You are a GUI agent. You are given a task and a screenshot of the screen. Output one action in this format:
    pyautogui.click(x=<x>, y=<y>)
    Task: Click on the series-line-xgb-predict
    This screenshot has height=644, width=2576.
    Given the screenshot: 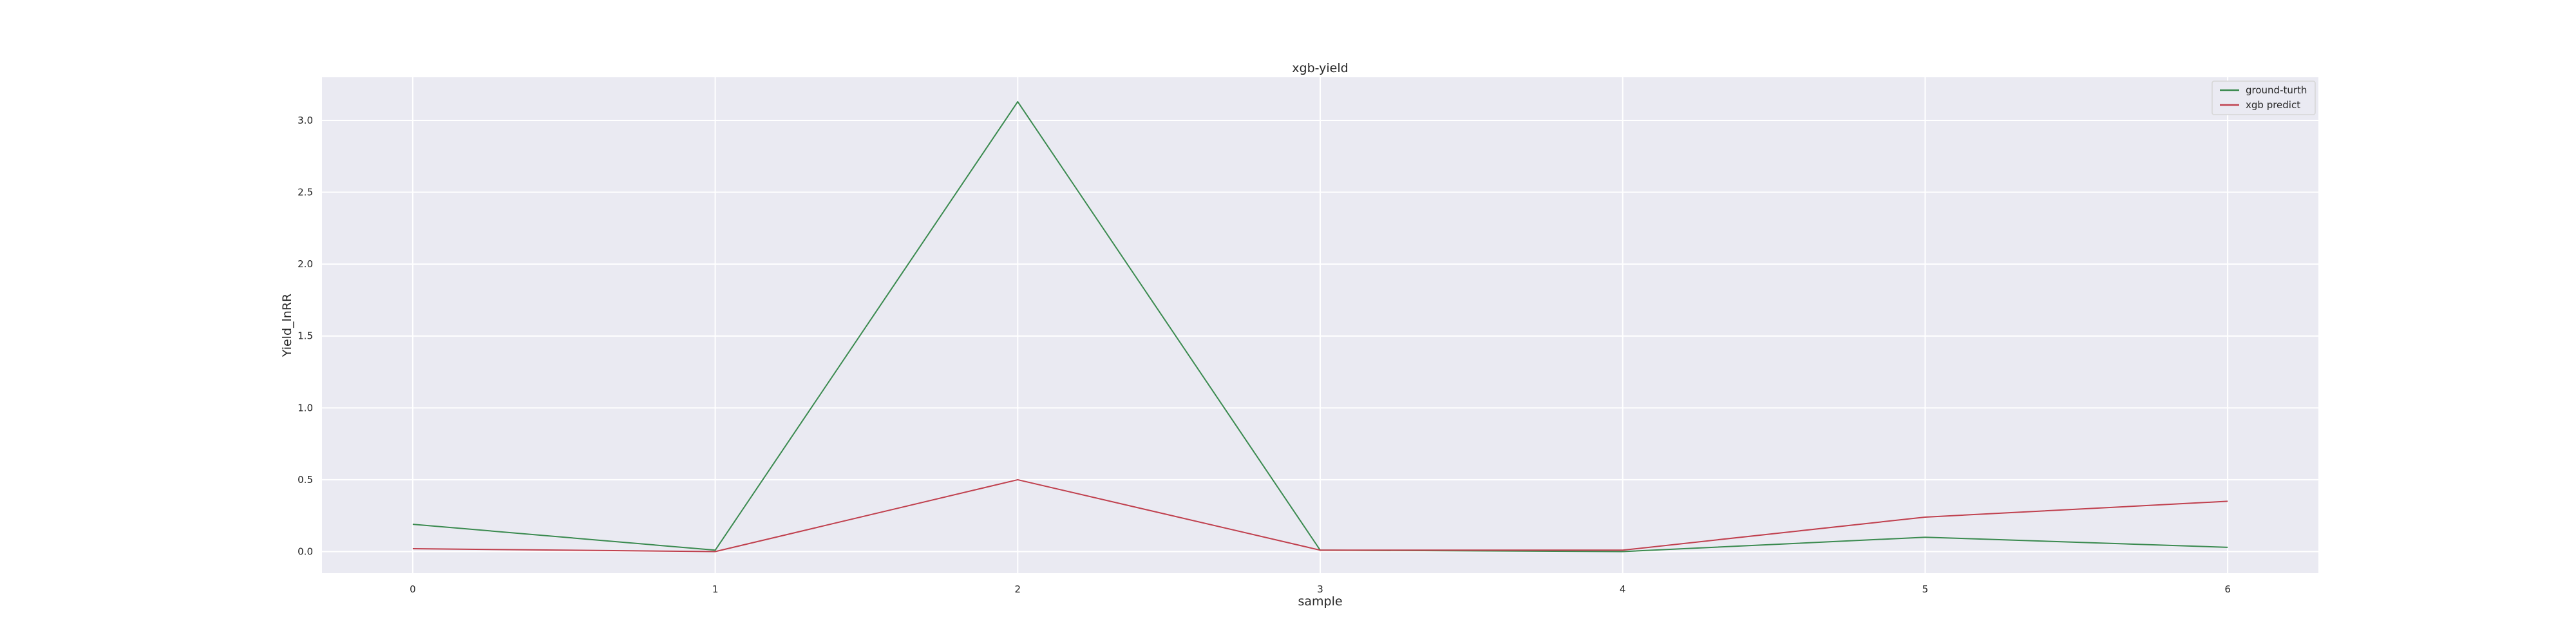 What is the action you would take?
    pyautogui.click(x=1320, y=515)
    